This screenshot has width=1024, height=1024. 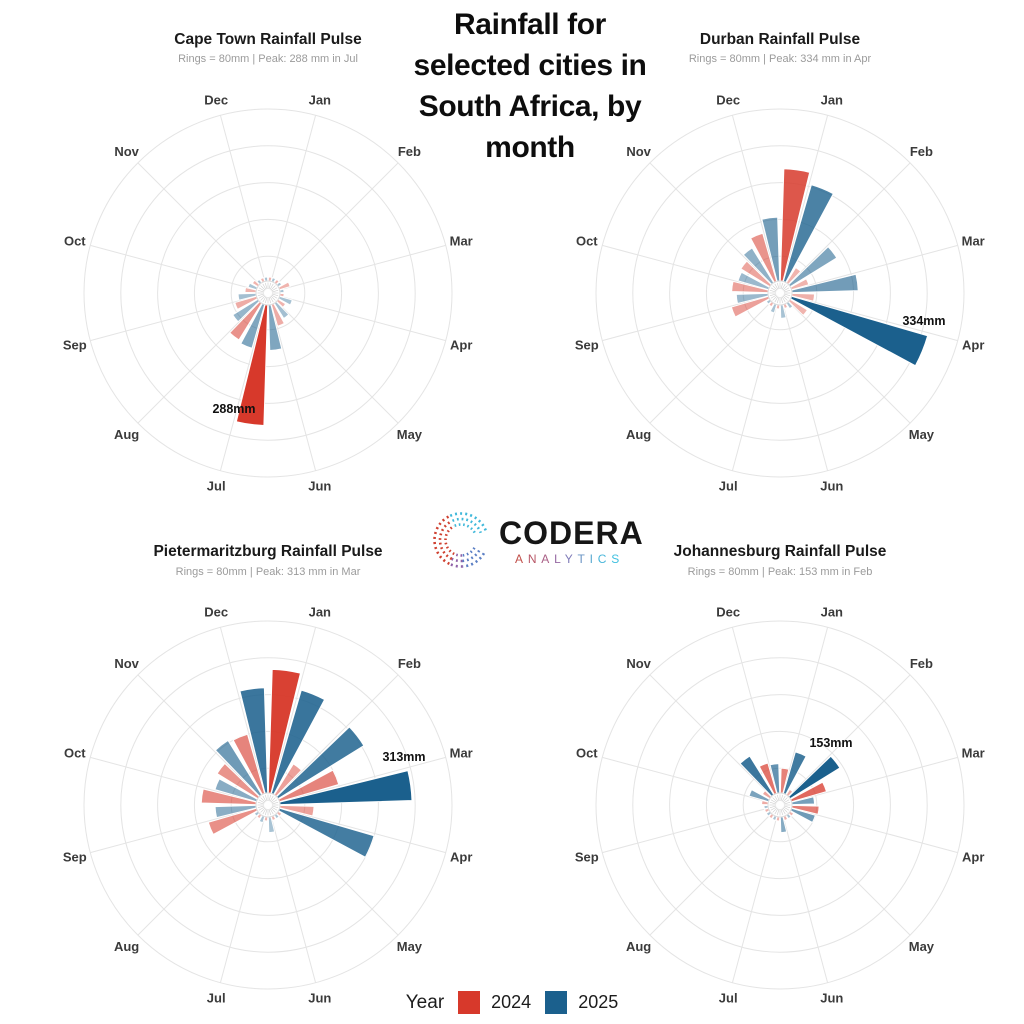 What do you see at coordinates (511, 1002) in the screenshot?
I see `legend-label-2024: 2024` at bounding box center [511, 1002].